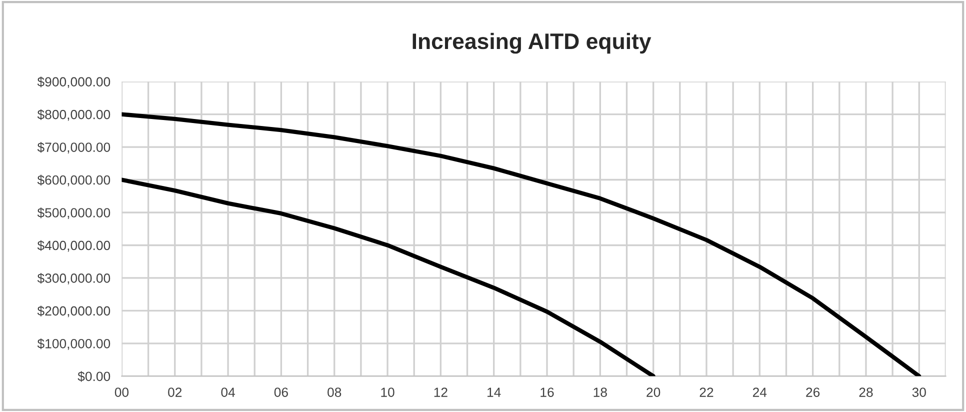 The width and height of the screenshot is (966, 412). I want to click on x-tick-label: 08, so click(335, 392).